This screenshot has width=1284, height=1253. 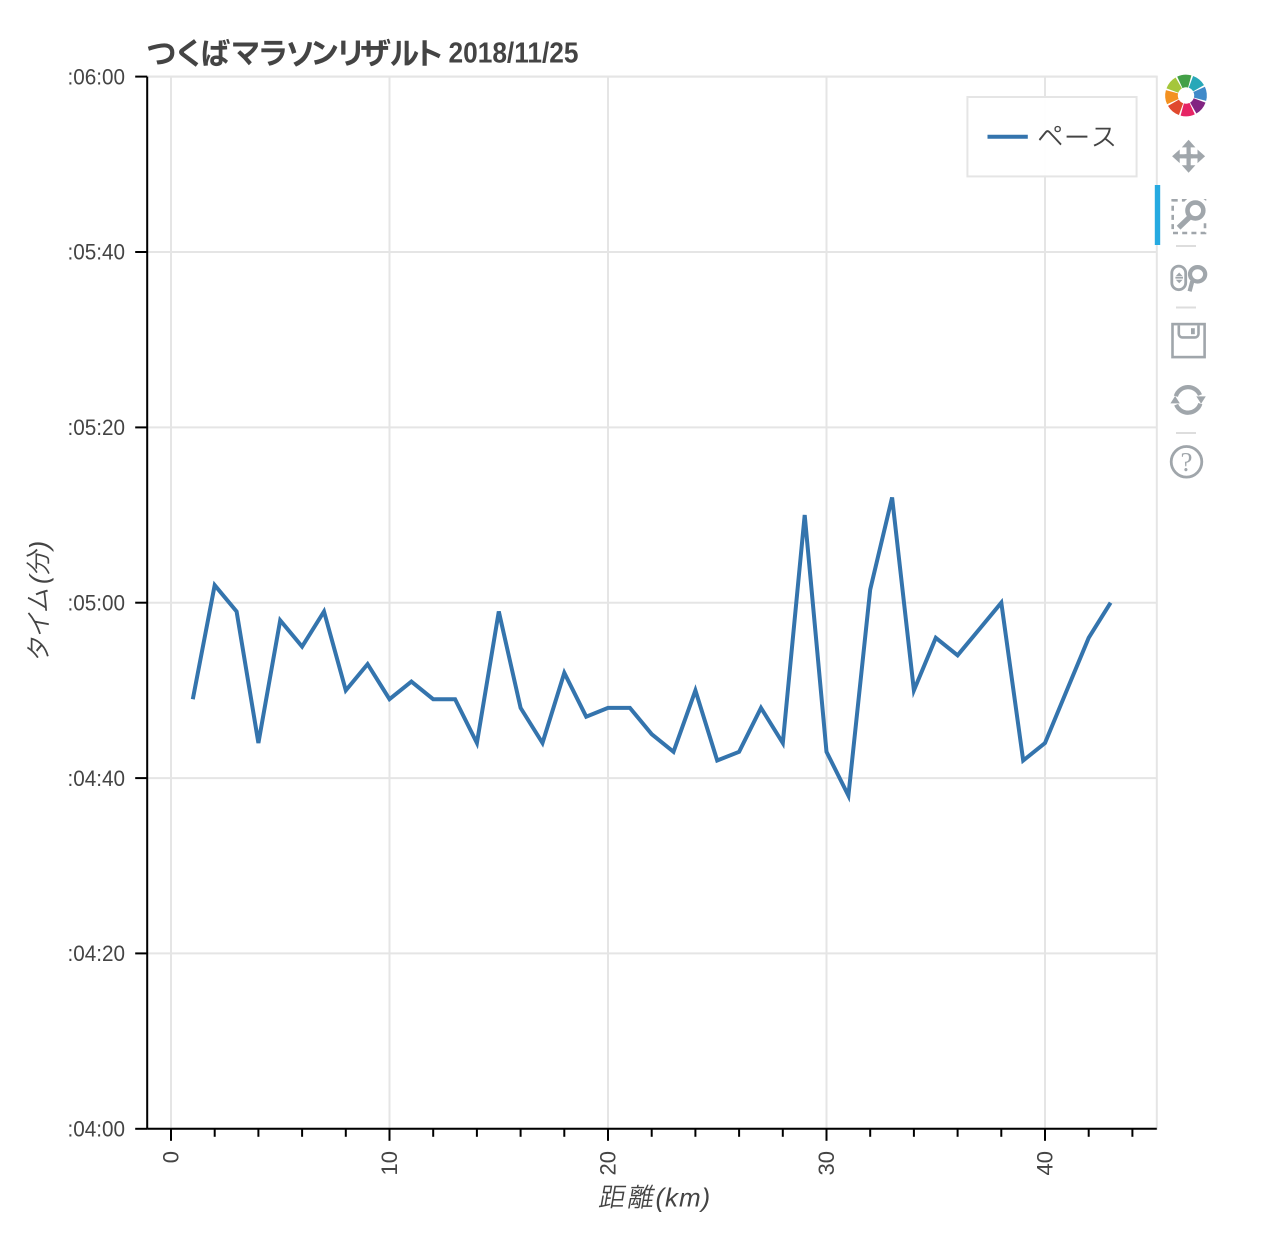 I want to click on svg-text: :05:20, so click(x=97, y=427).